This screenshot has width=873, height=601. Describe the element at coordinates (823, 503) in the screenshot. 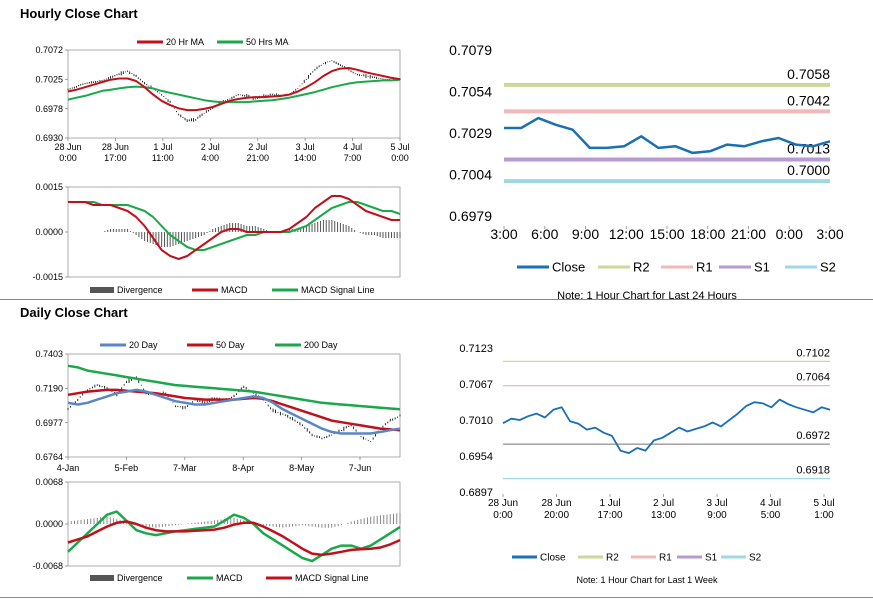

I see `daily-pivot-x-tick-label: 5 Jul` at that location.